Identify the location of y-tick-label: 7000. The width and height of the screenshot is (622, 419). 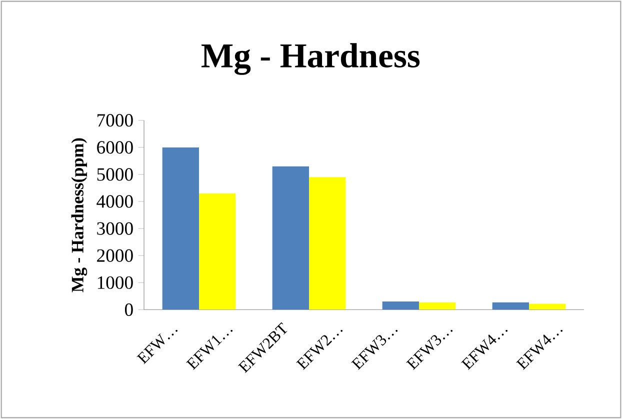
(115, 120).